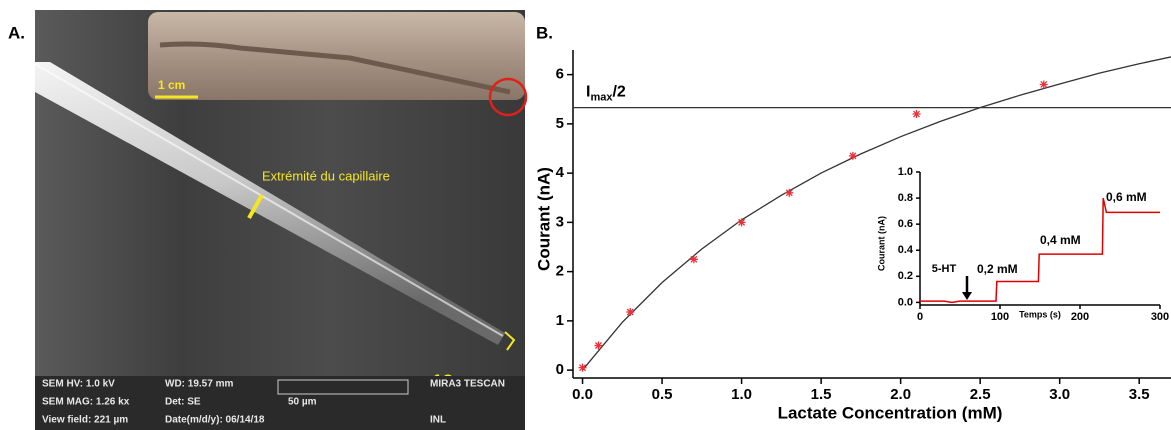  What do you see at coordinates (508, 97) in the screenshot?
I see `tip-circle` at bounding box center [508, 97].